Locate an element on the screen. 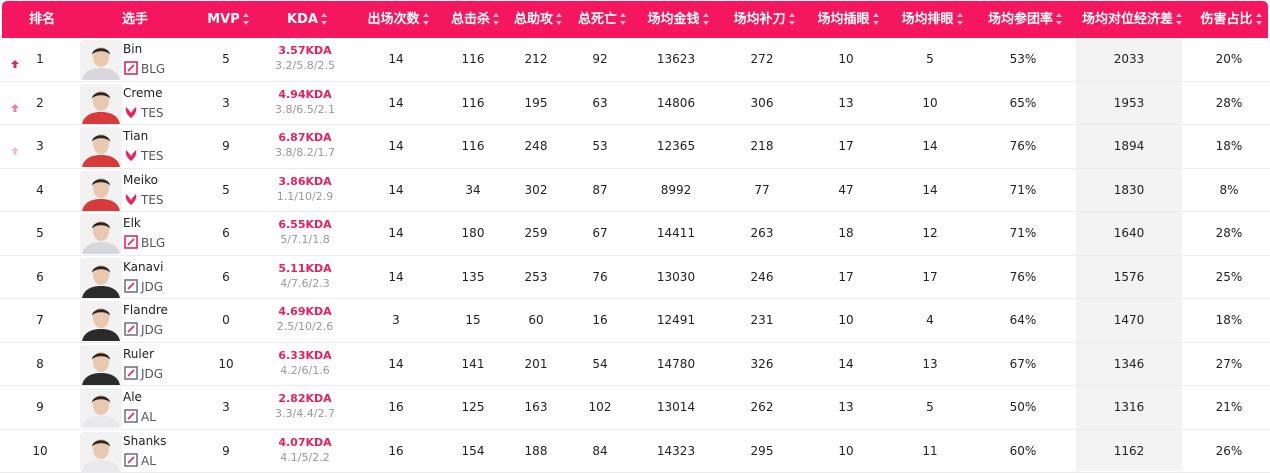 The width and height of the screenshot is (1270, 473). avg-cs-value: 262 is located at coordinates (762, 408).